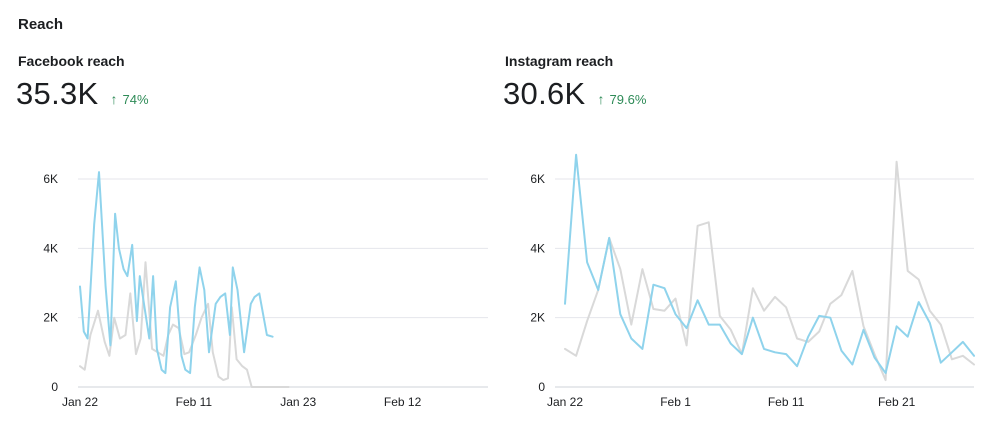 The width and height of the screenshot is (995, 432). Describe the element at coordinates (41, 24) in the screenshot. I see `section-title: Reach` at that location.